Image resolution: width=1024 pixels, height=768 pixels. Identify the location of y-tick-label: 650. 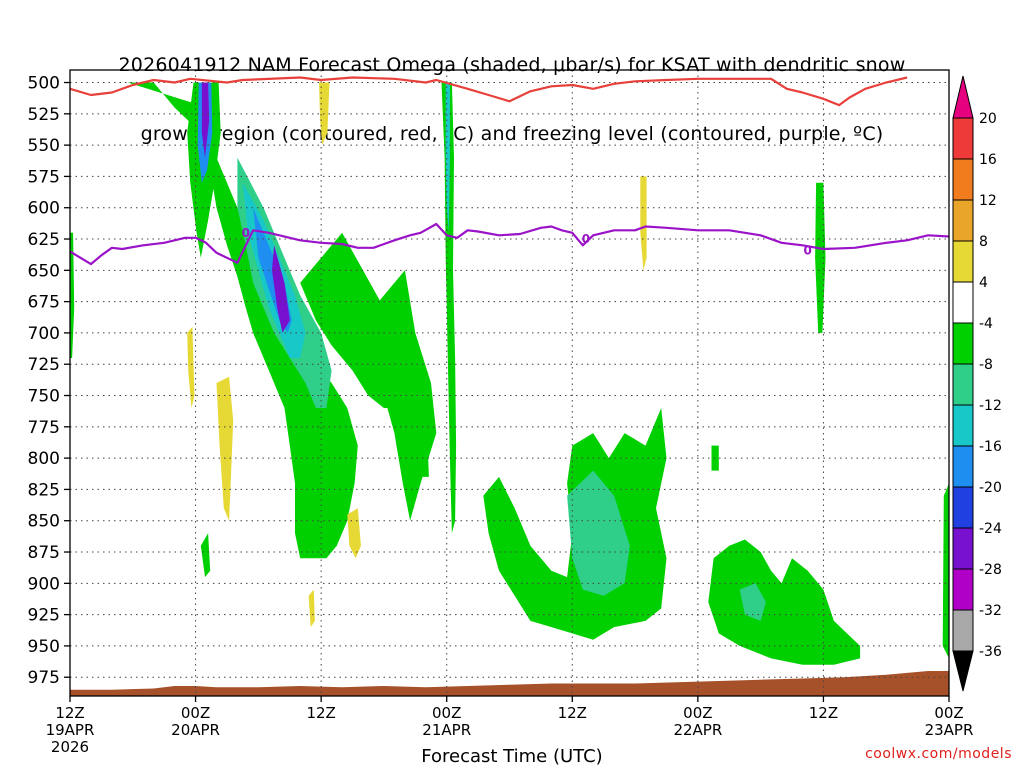
(44, 271).